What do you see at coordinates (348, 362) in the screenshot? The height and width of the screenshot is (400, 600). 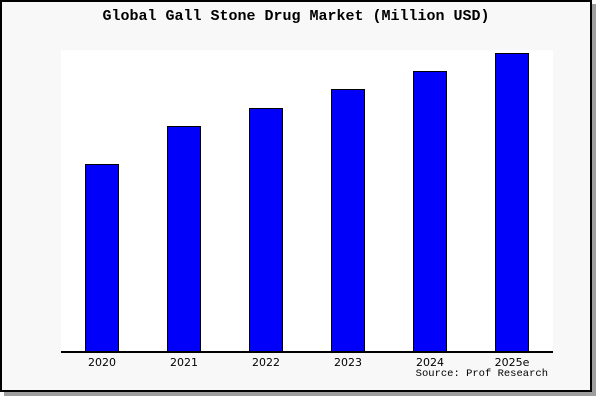 I see `x-tick-label-2023: 2023` at bounding box center [348, 362].